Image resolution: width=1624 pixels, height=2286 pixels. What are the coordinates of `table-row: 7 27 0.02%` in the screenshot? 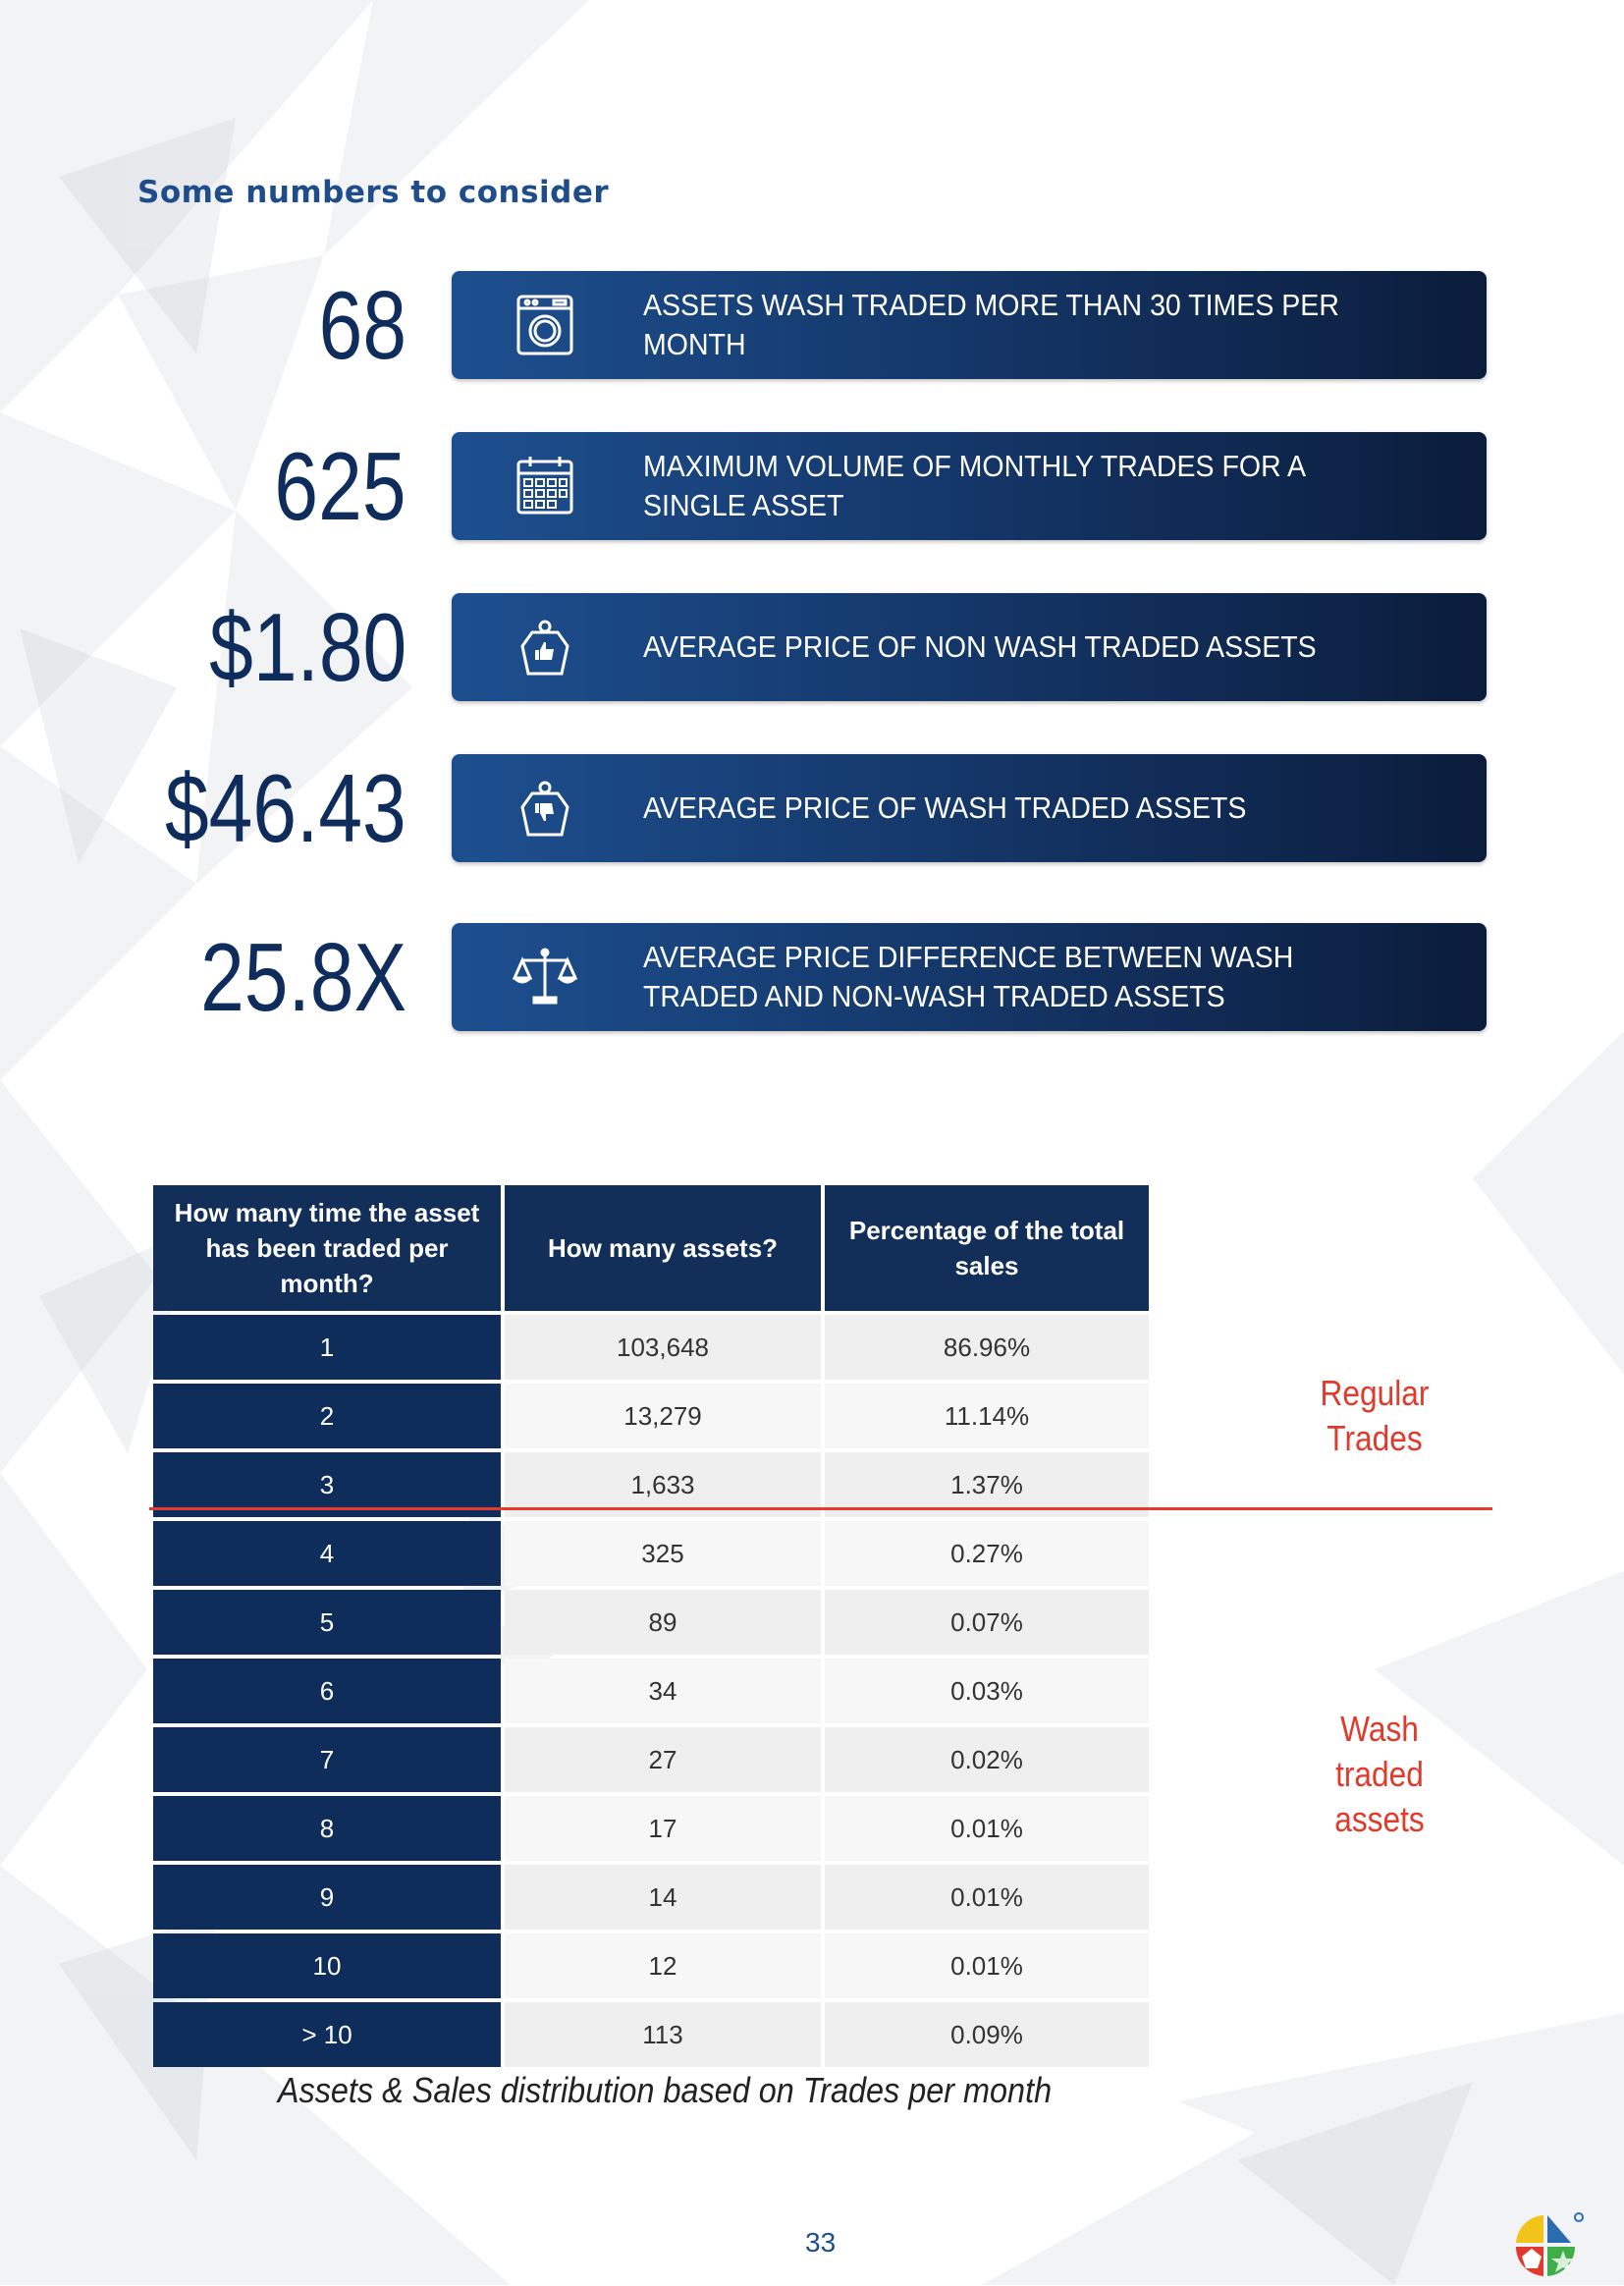 It's located at (651, 1759).